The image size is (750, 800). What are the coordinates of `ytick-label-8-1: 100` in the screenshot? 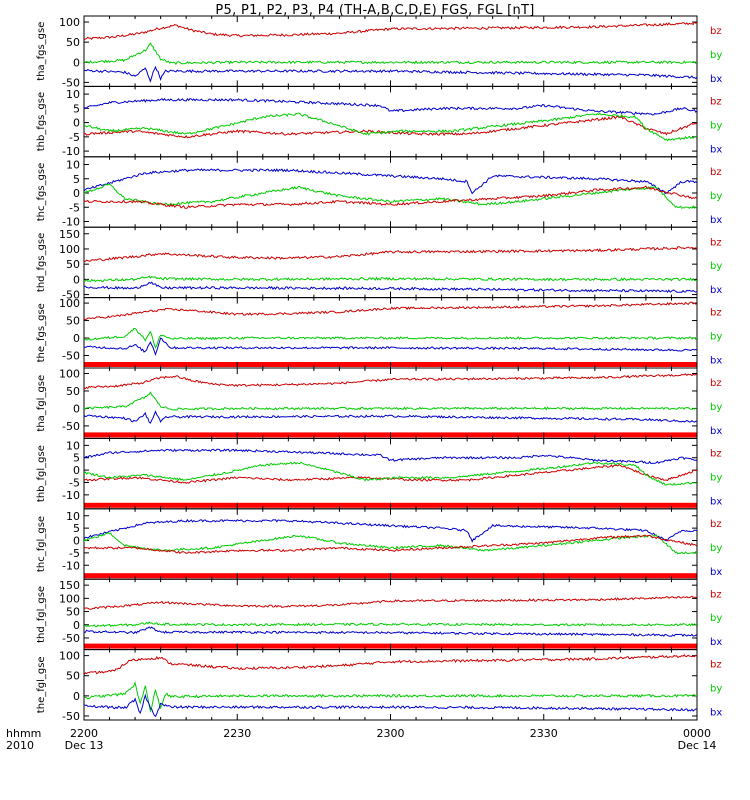 It's located at (69, 598).